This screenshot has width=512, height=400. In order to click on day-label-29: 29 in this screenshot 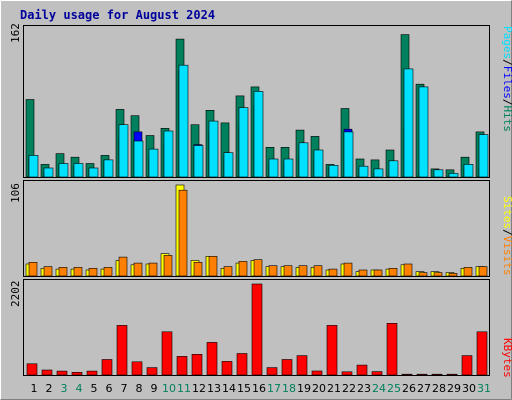, I will do `click(454, 388)`.